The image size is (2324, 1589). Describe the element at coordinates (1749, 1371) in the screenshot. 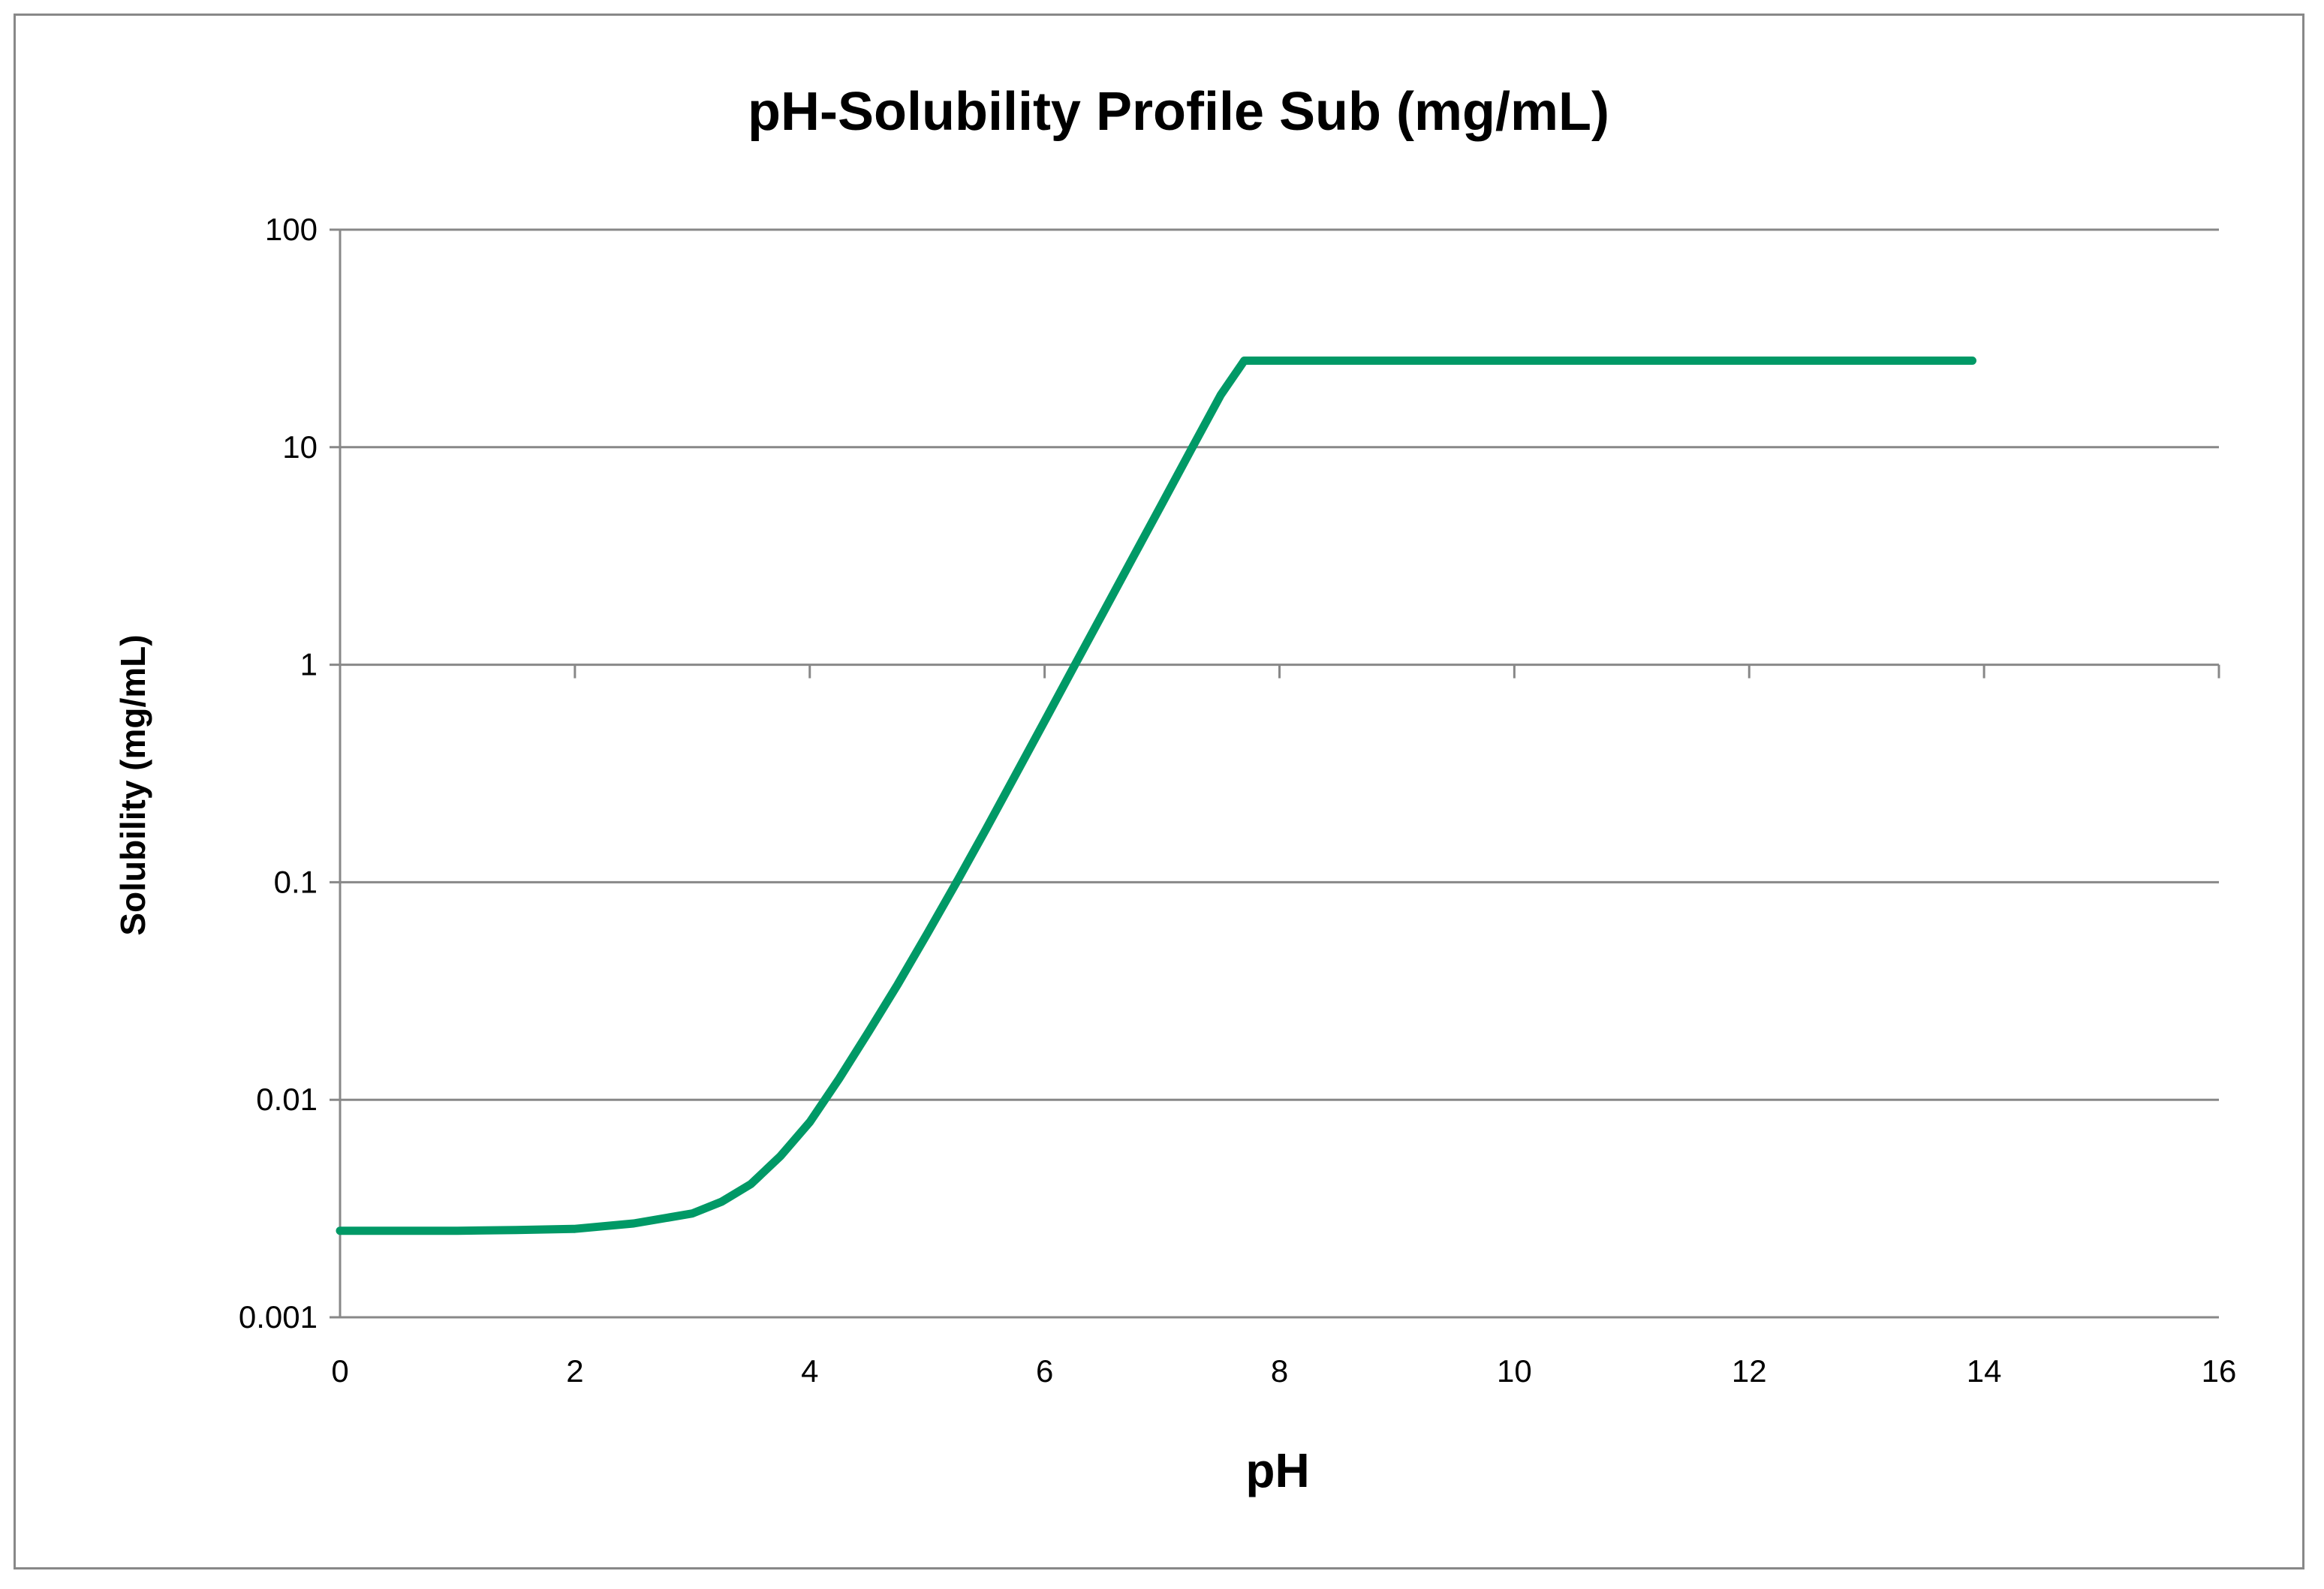

I see `x-tick-label: 12` at that location.